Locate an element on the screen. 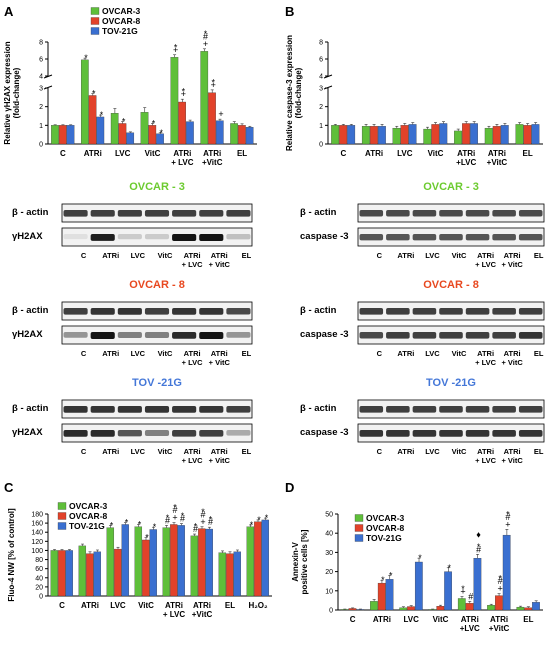  x-tick-label: ATRi is located at coordinates (499, 619).